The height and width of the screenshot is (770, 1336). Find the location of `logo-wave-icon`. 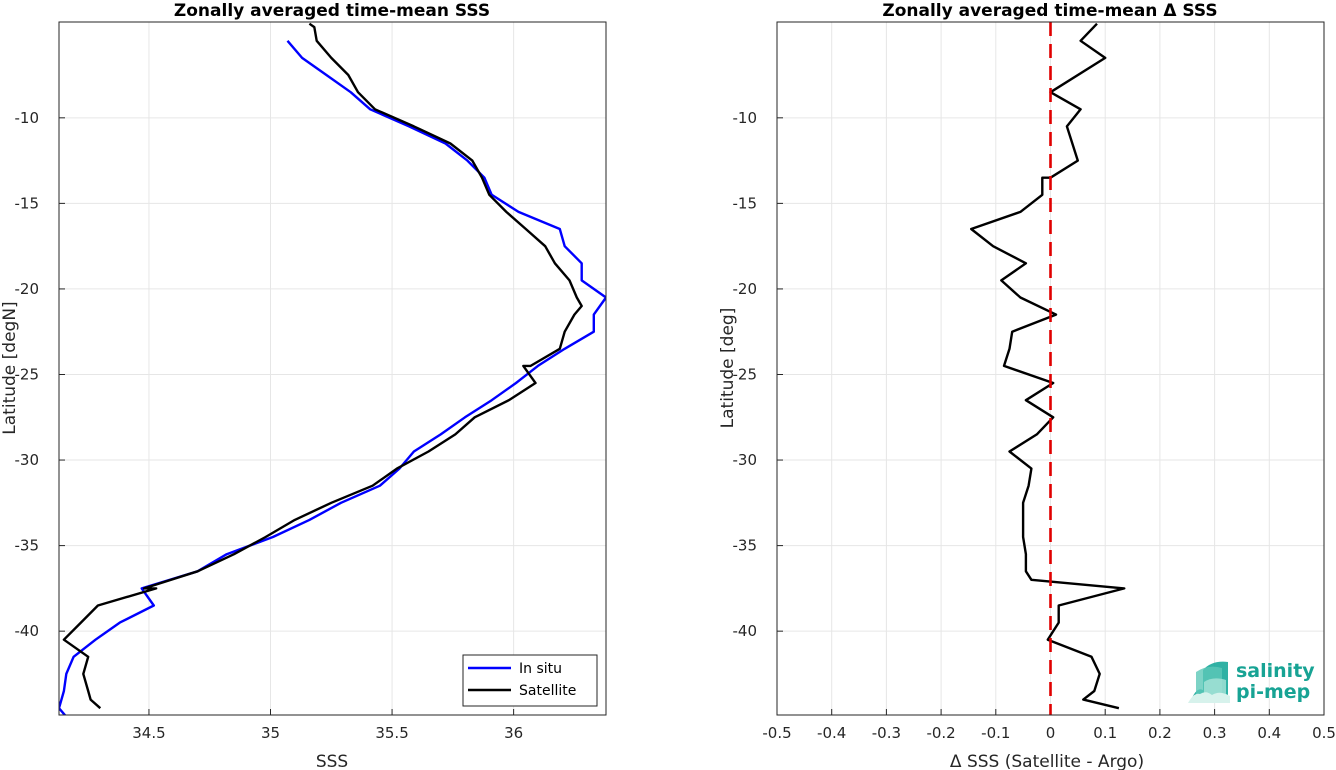

logo-wave-icon is located at coordinates (1209, 682).